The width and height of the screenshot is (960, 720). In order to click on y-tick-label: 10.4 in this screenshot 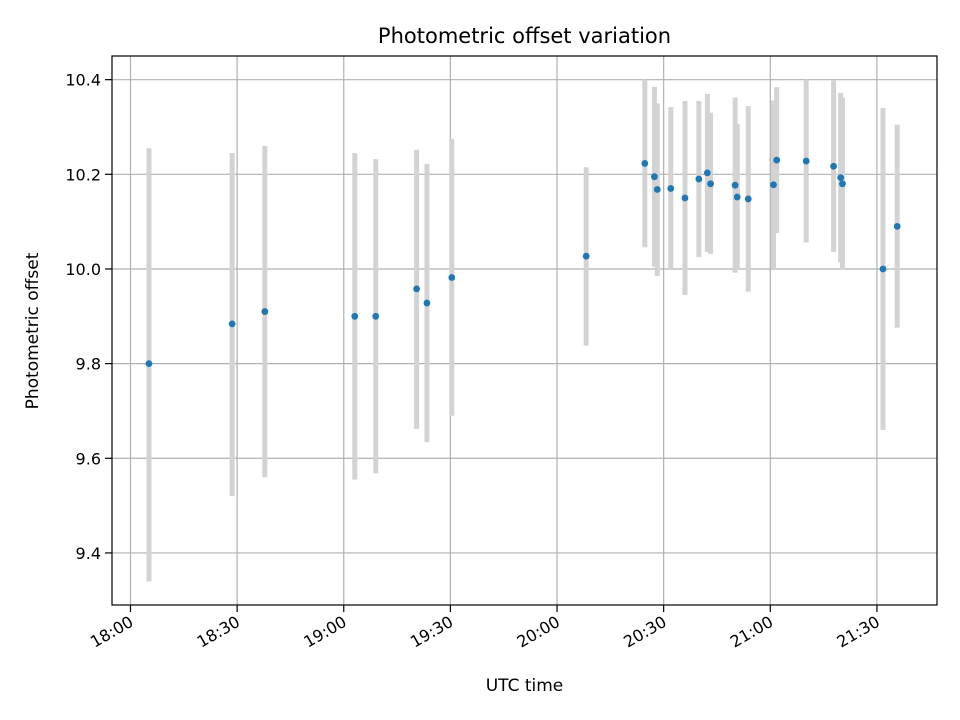, I will do `click(83, 80)`.